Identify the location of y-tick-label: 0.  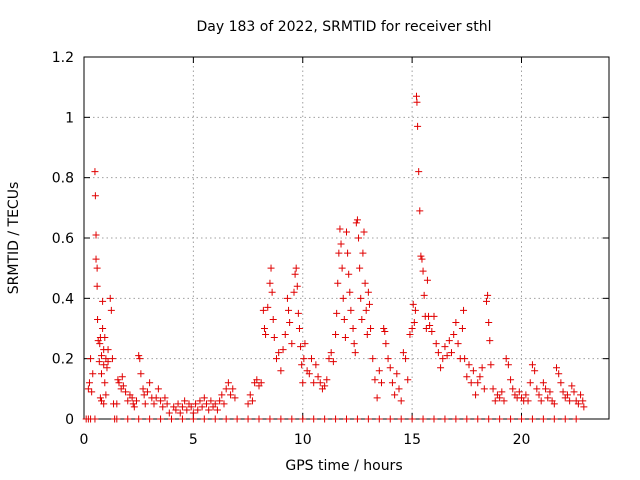
(69, 420).